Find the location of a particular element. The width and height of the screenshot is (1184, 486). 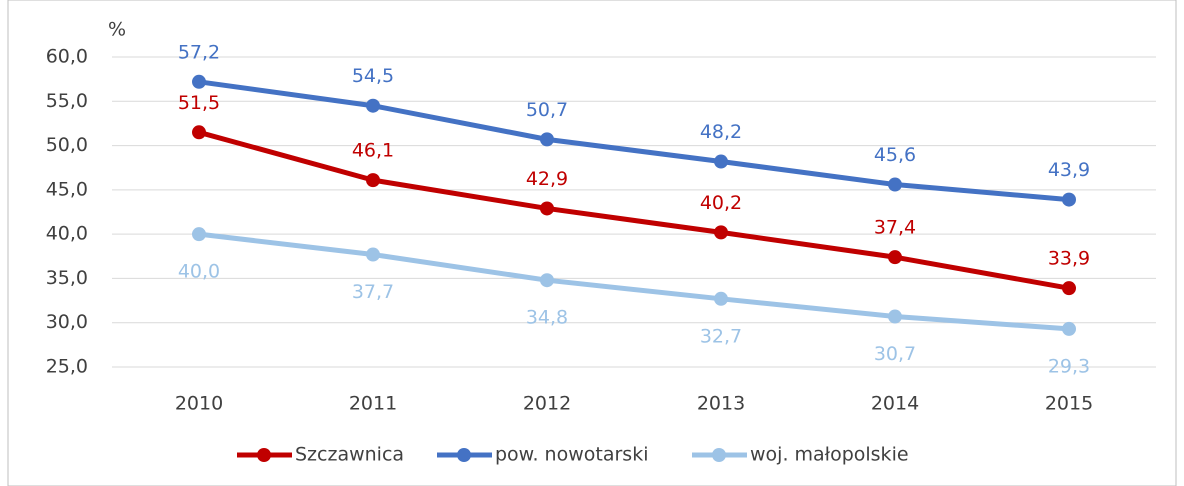

y-axis-label: % is located at coordinates (117, 30).